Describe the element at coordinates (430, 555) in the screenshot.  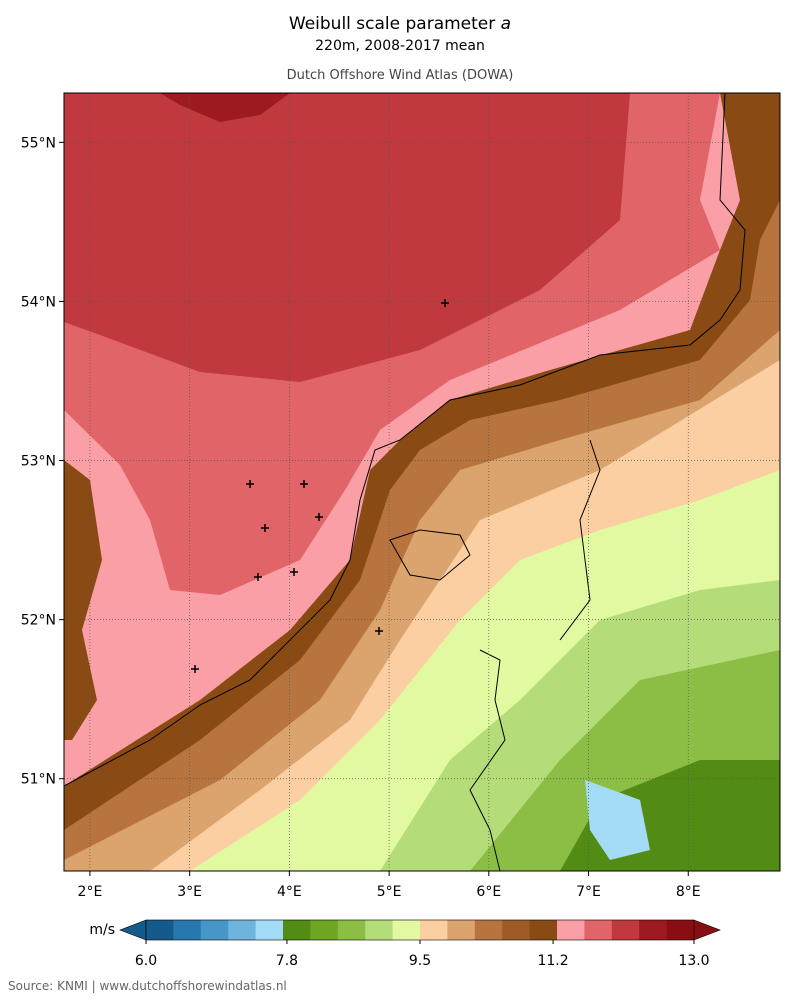
I see `coastline` at that location.